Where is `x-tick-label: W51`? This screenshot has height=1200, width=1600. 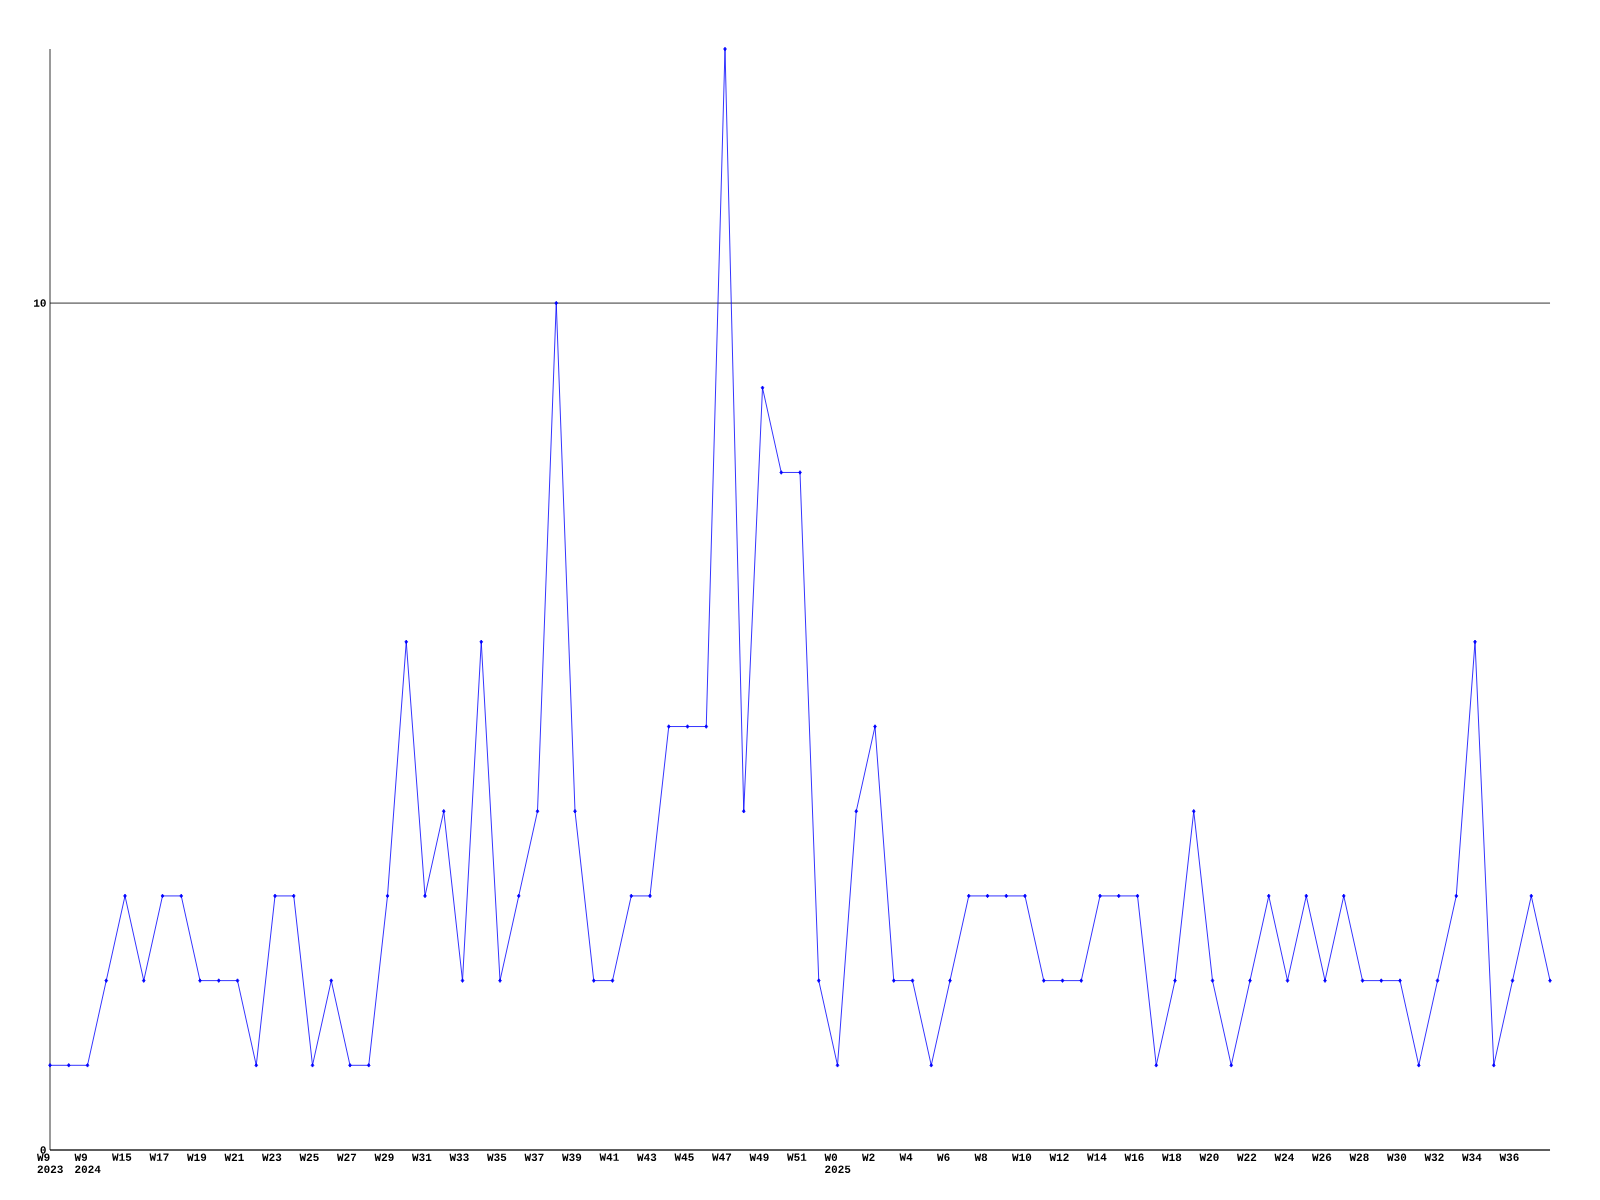 x-tick-label: W51 is located at coordinates (797, 1157).